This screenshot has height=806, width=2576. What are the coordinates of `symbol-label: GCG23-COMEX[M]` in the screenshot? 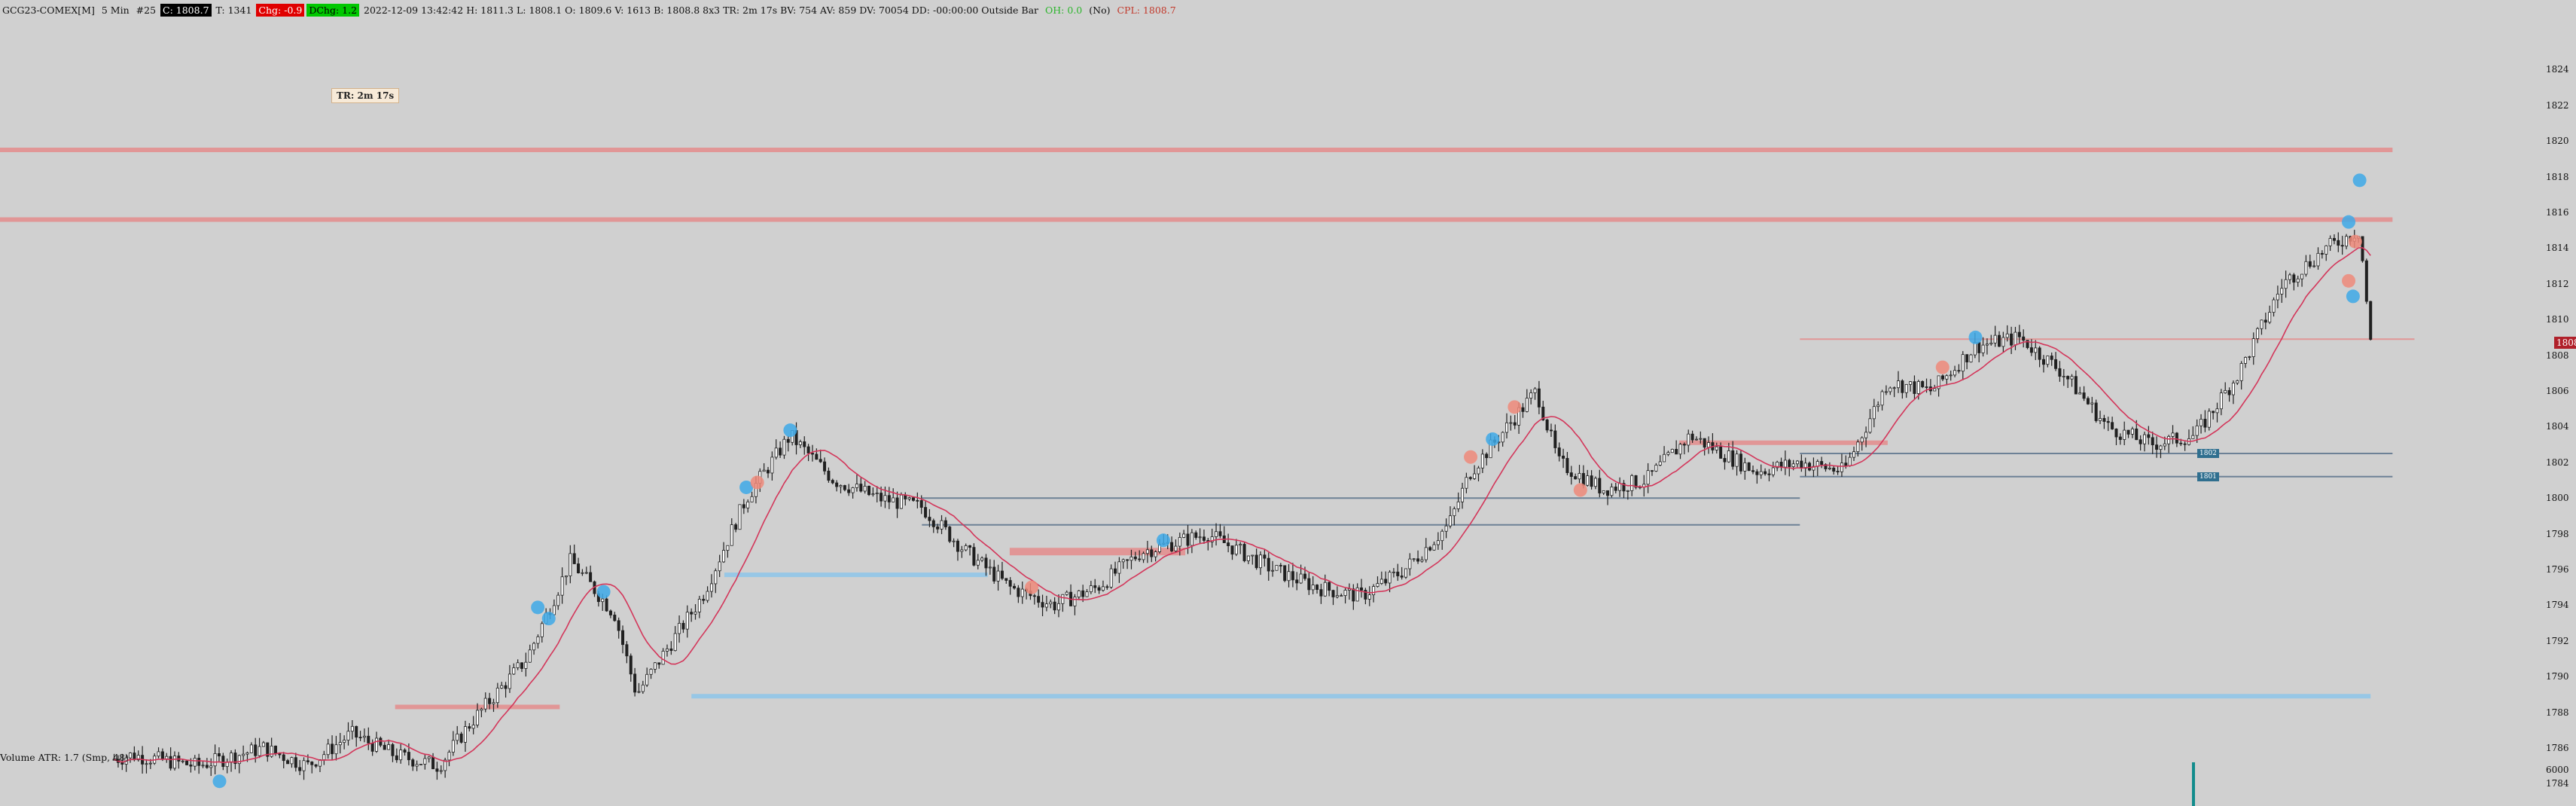 It's located at (48, 10).